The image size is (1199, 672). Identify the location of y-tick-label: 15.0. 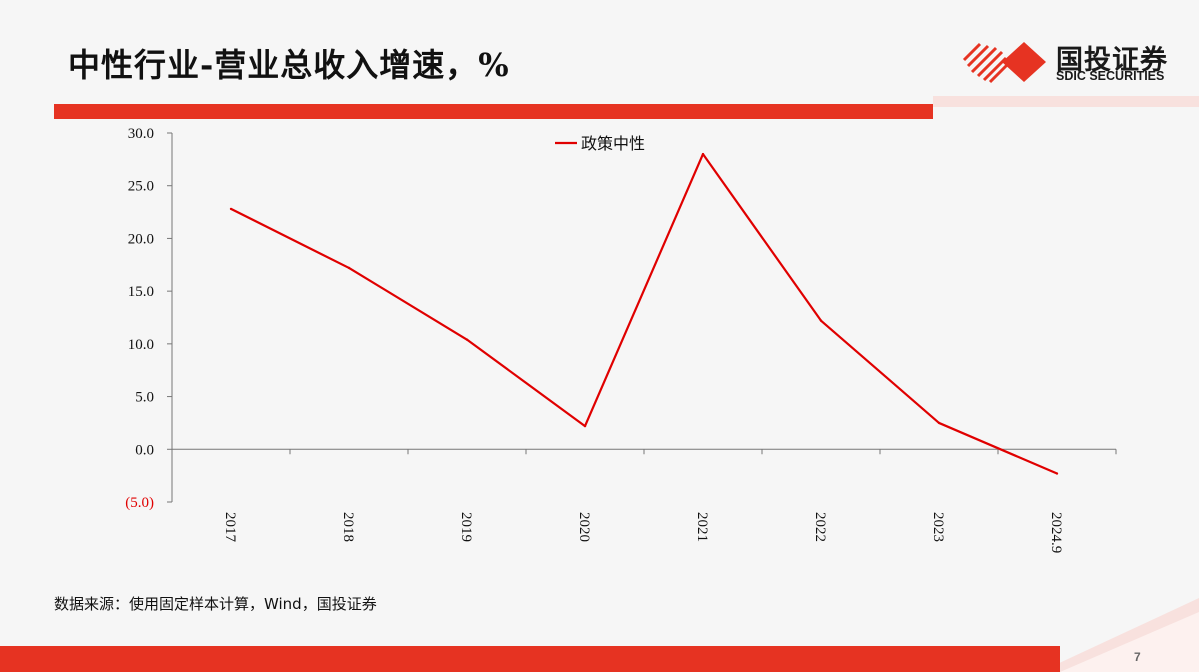
(141, 292).